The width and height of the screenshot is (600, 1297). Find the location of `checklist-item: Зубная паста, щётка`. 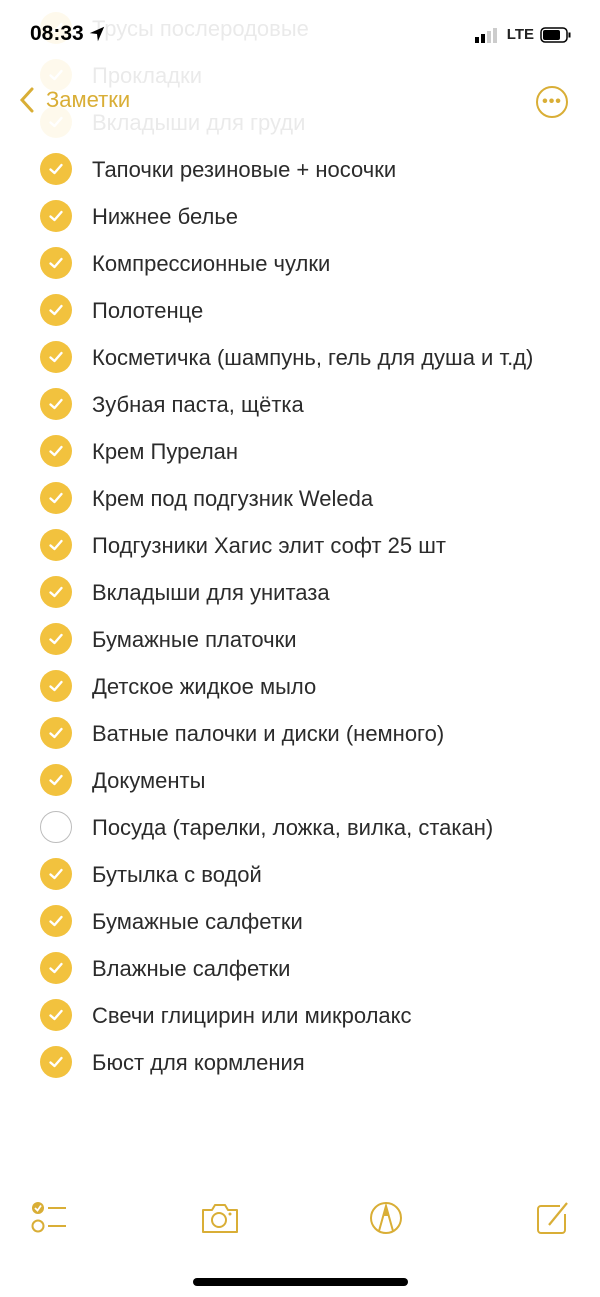

checklist-item: Зубная паста, щётка is located at coordinates (300, 404).